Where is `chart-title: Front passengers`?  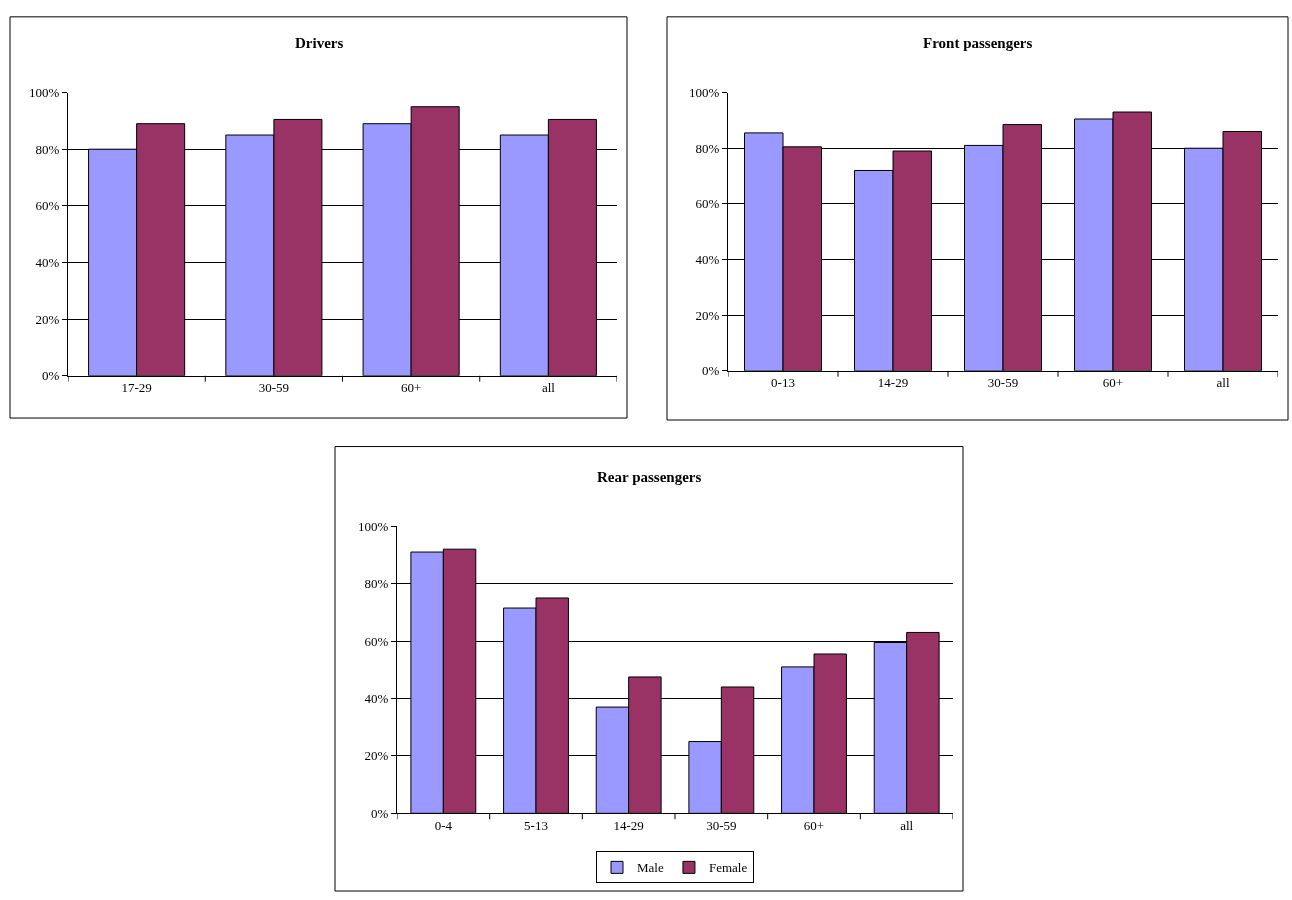
chart-title: Front passengers is located at coordinates (978, 43).